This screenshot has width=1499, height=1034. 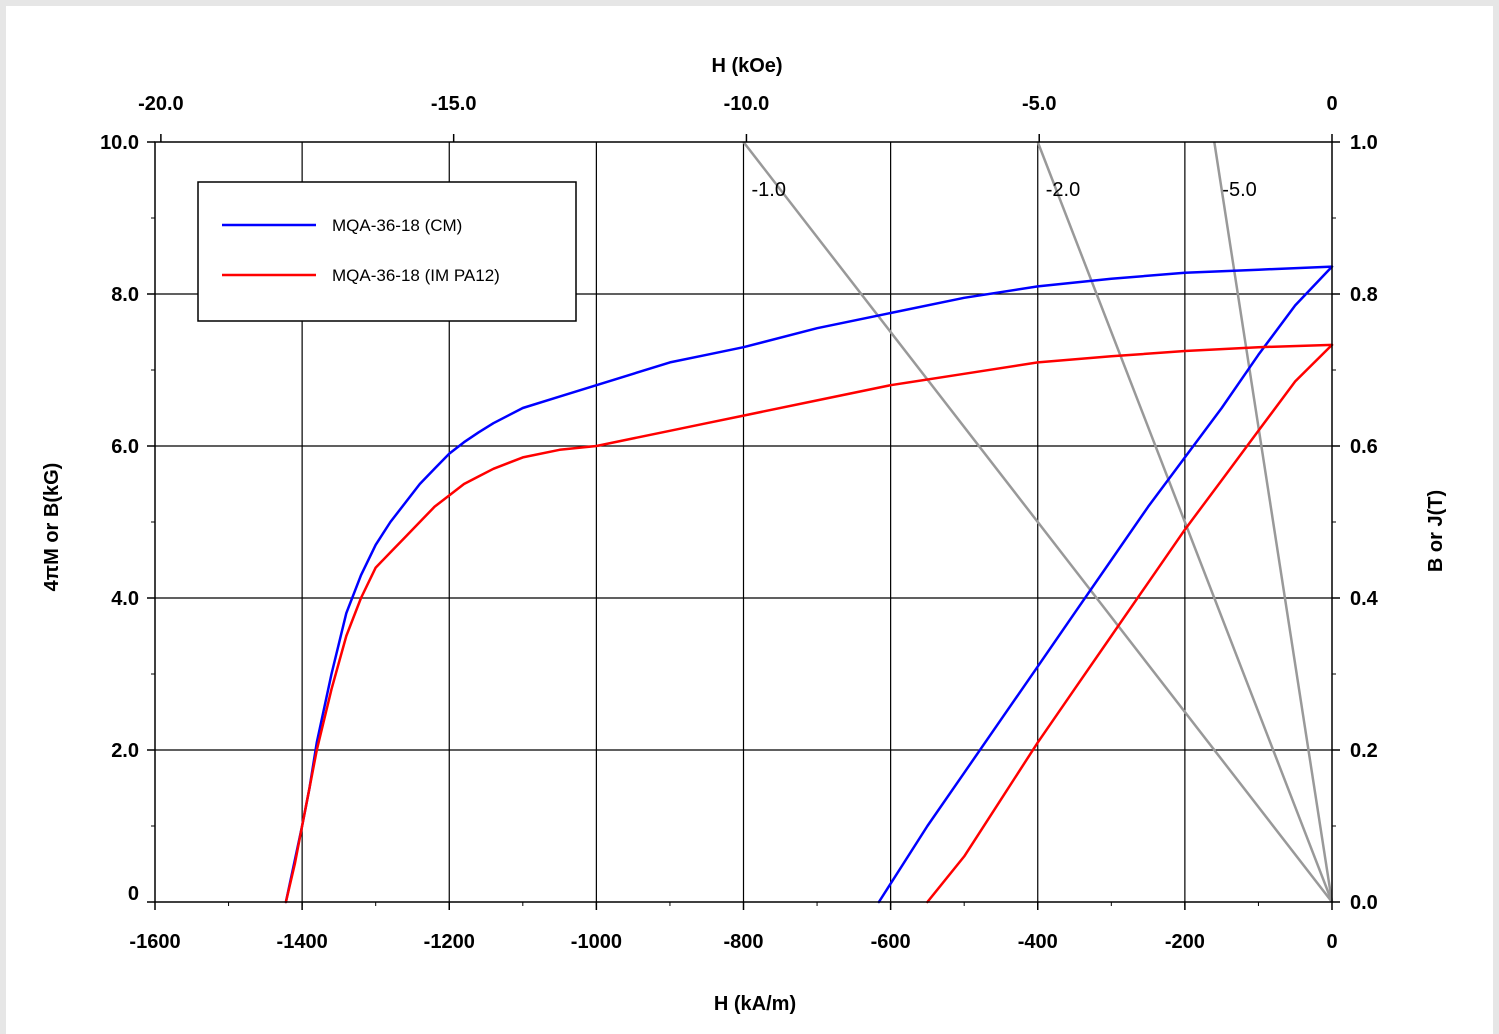 I want to click on x-tick-label: -1200, so click(x=449, y=942).